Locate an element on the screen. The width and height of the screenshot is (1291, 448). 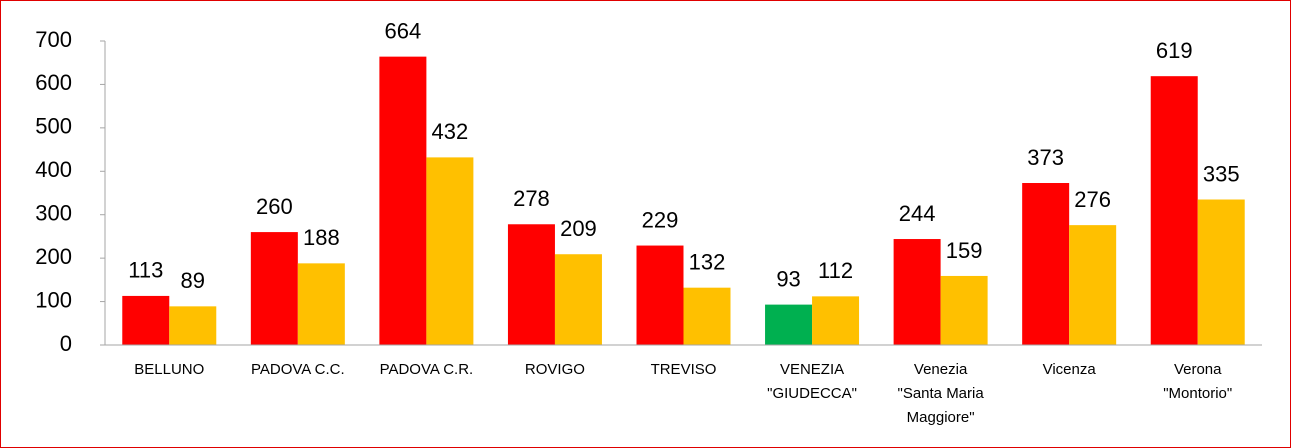
value-label: 112 is located at coordinates (835, 270).